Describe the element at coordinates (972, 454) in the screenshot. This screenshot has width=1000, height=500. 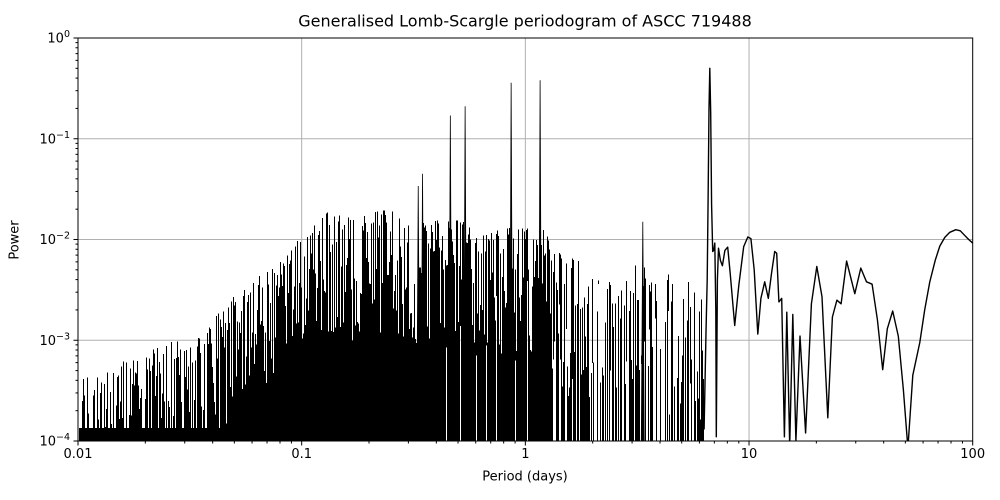
I see `x-tick-label: 100` at that location.